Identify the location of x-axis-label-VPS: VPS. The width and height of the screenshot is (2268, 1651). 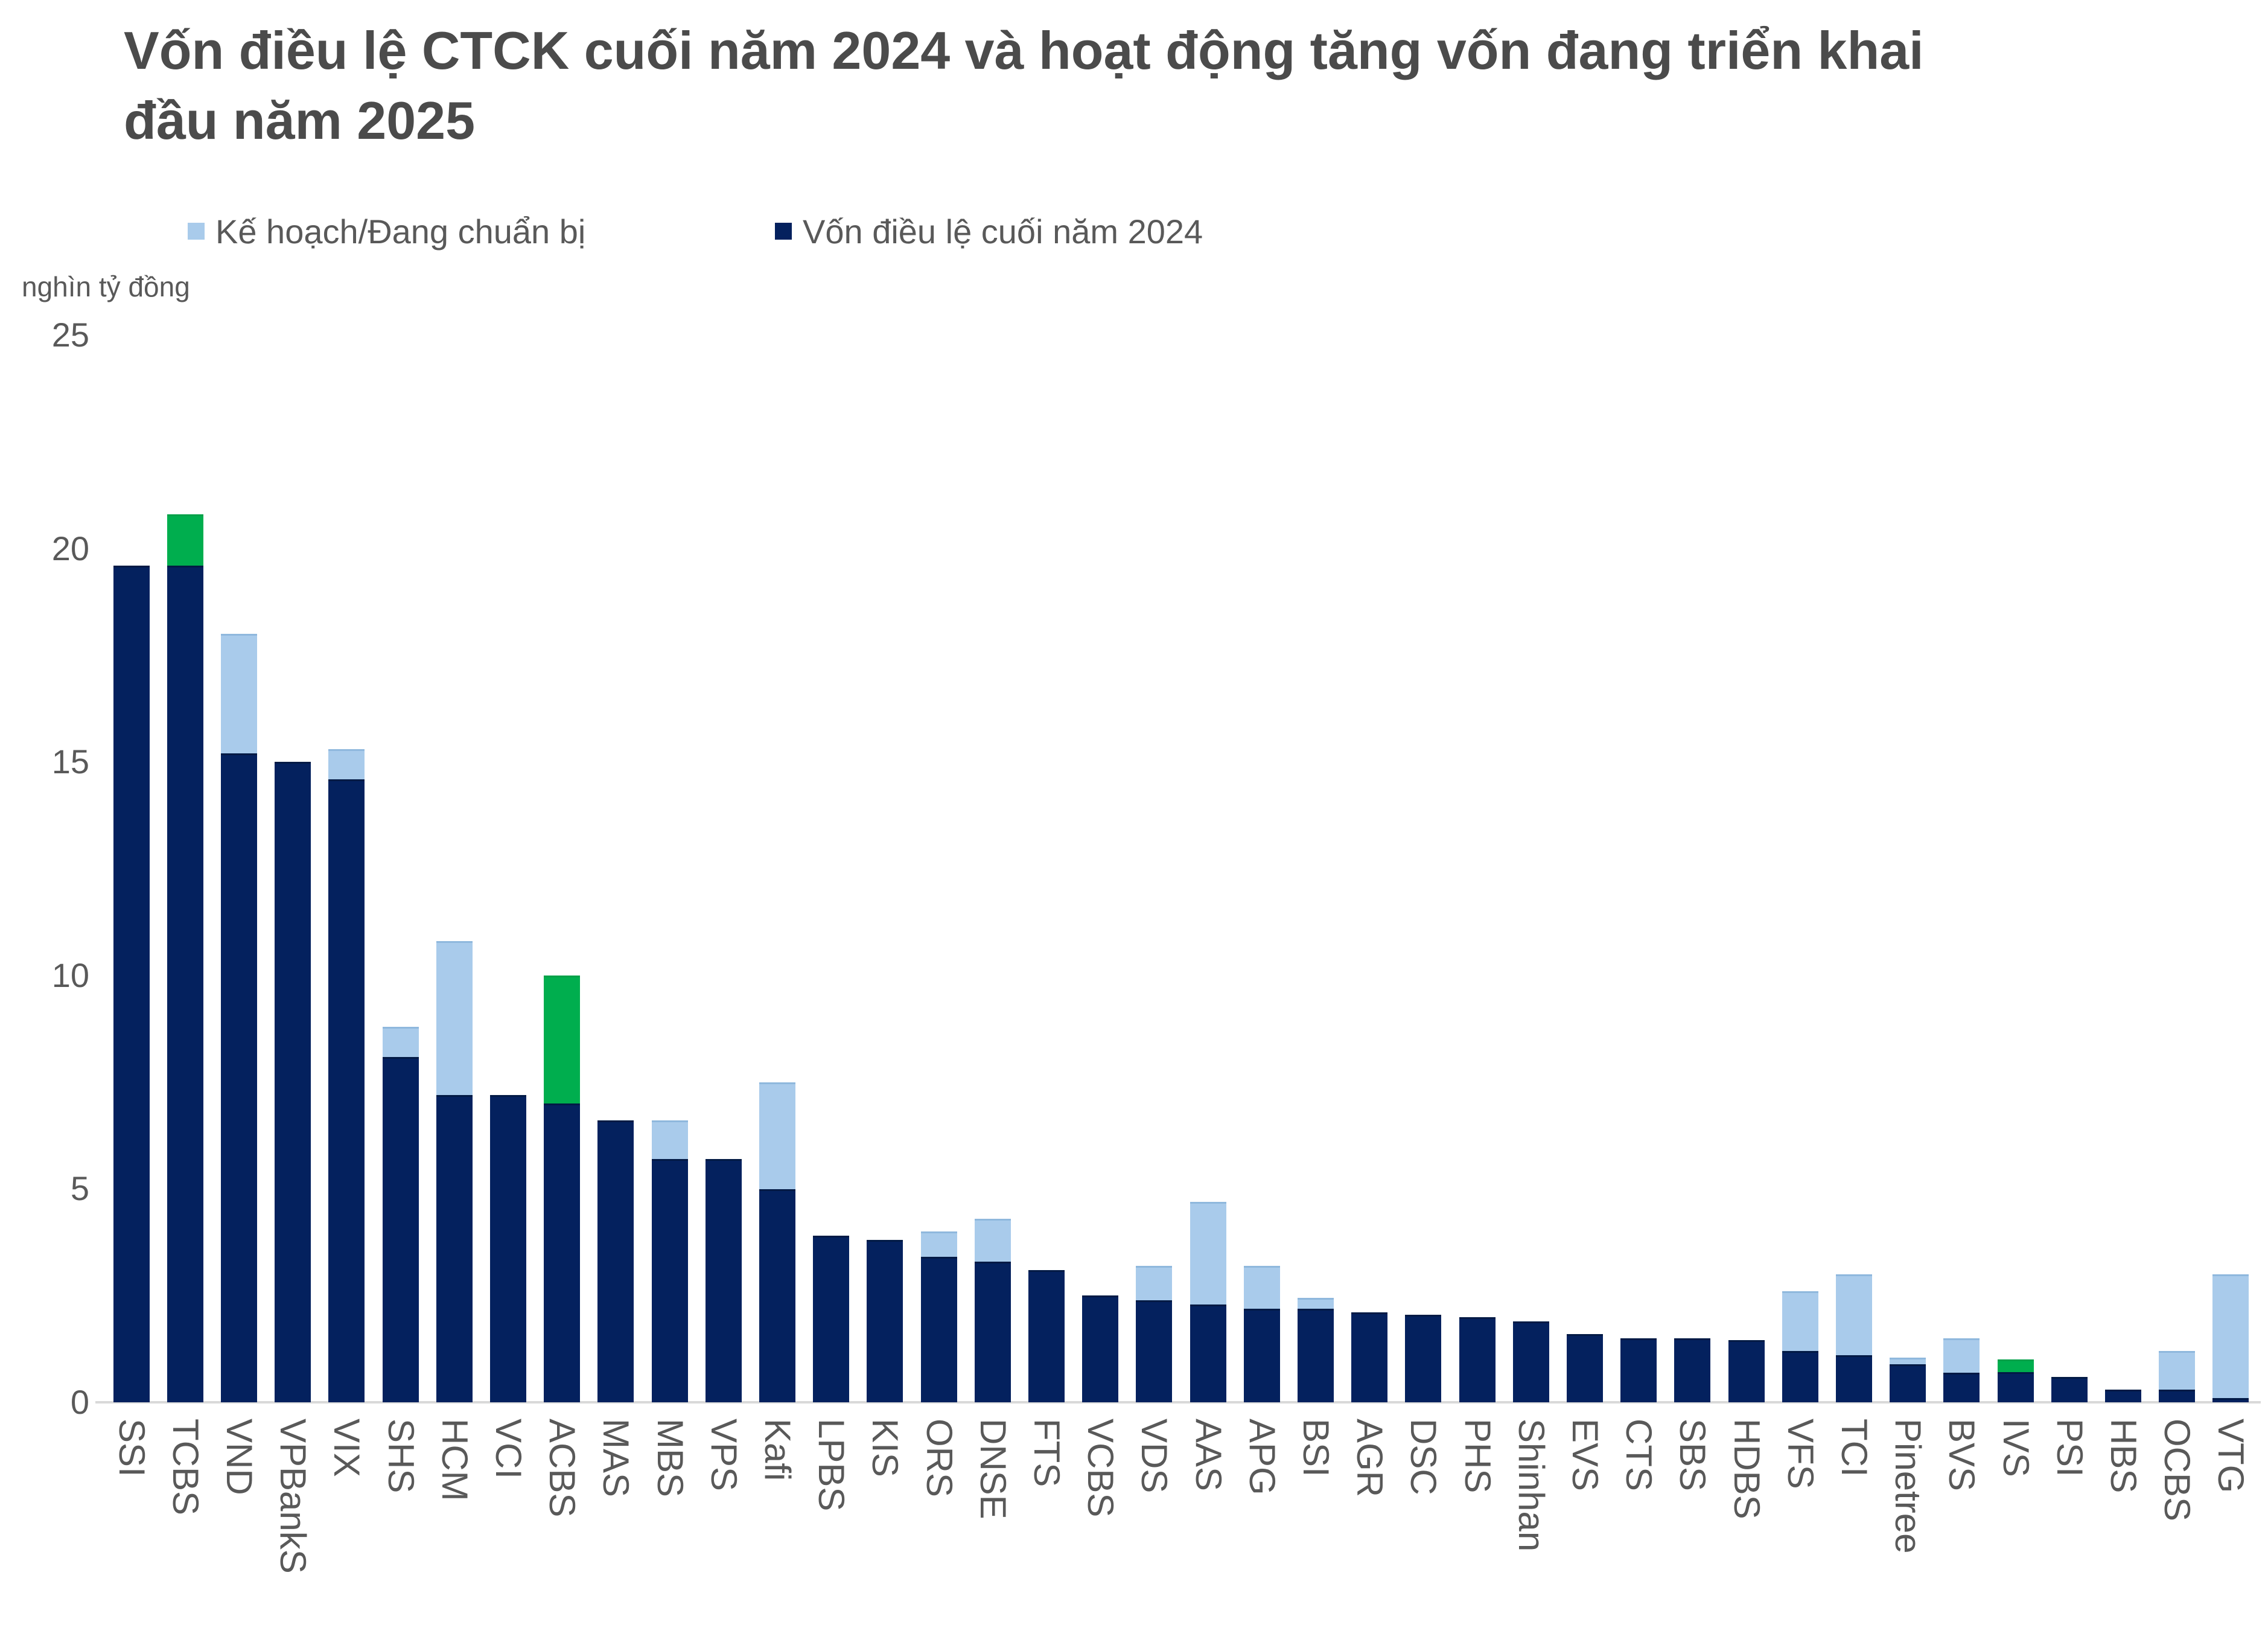
(724, 1455).